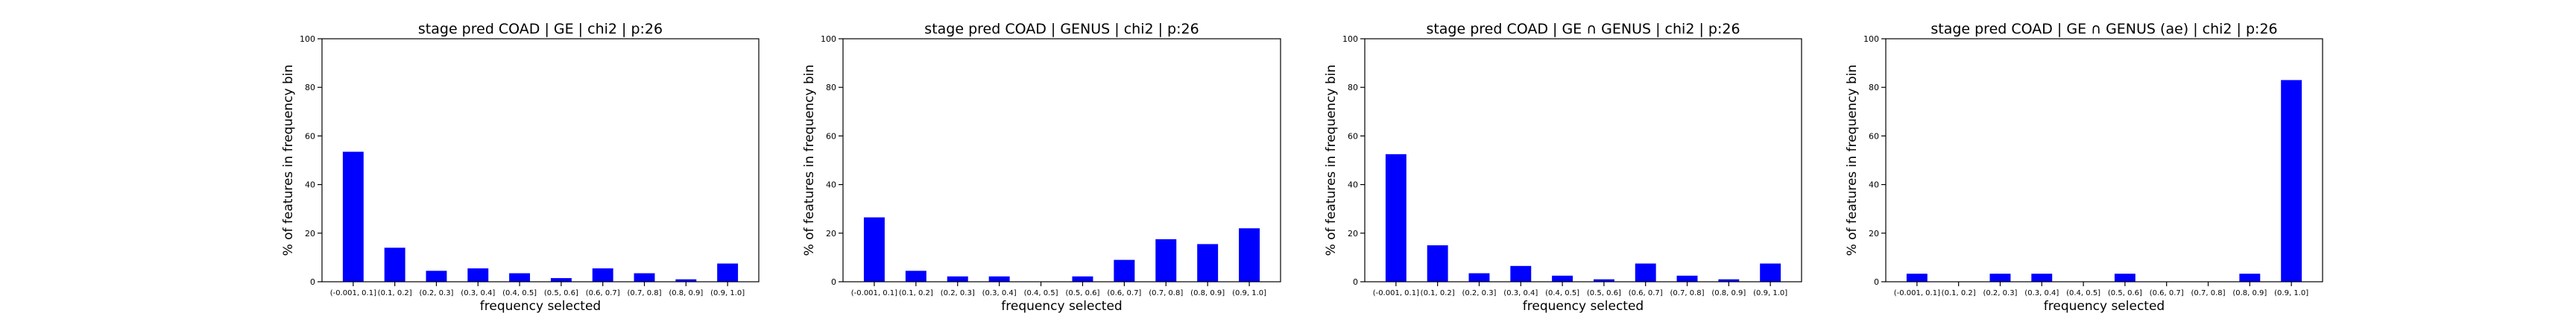 The image size is (2576, 322). What do you see at coordinates (1061, 29) in the screenshot?
I see `chart-title: stage pred COAD | GENUS | chi2 | p:26` at bounding box center [1061, 29].